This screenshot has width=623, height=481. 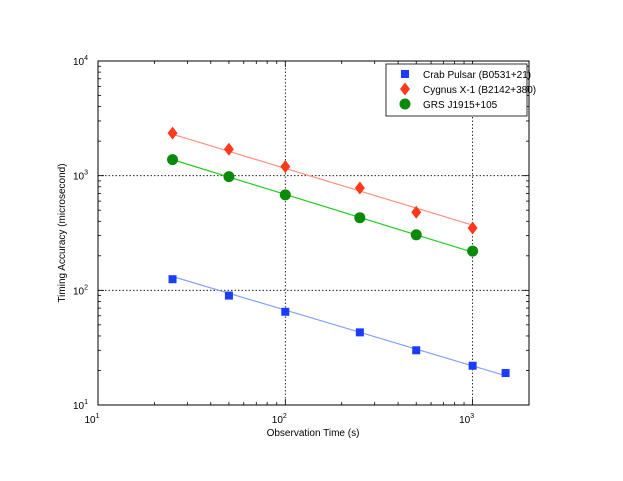 I want to click on y-tick-label: 10⁴, so click(x=80, y=61).